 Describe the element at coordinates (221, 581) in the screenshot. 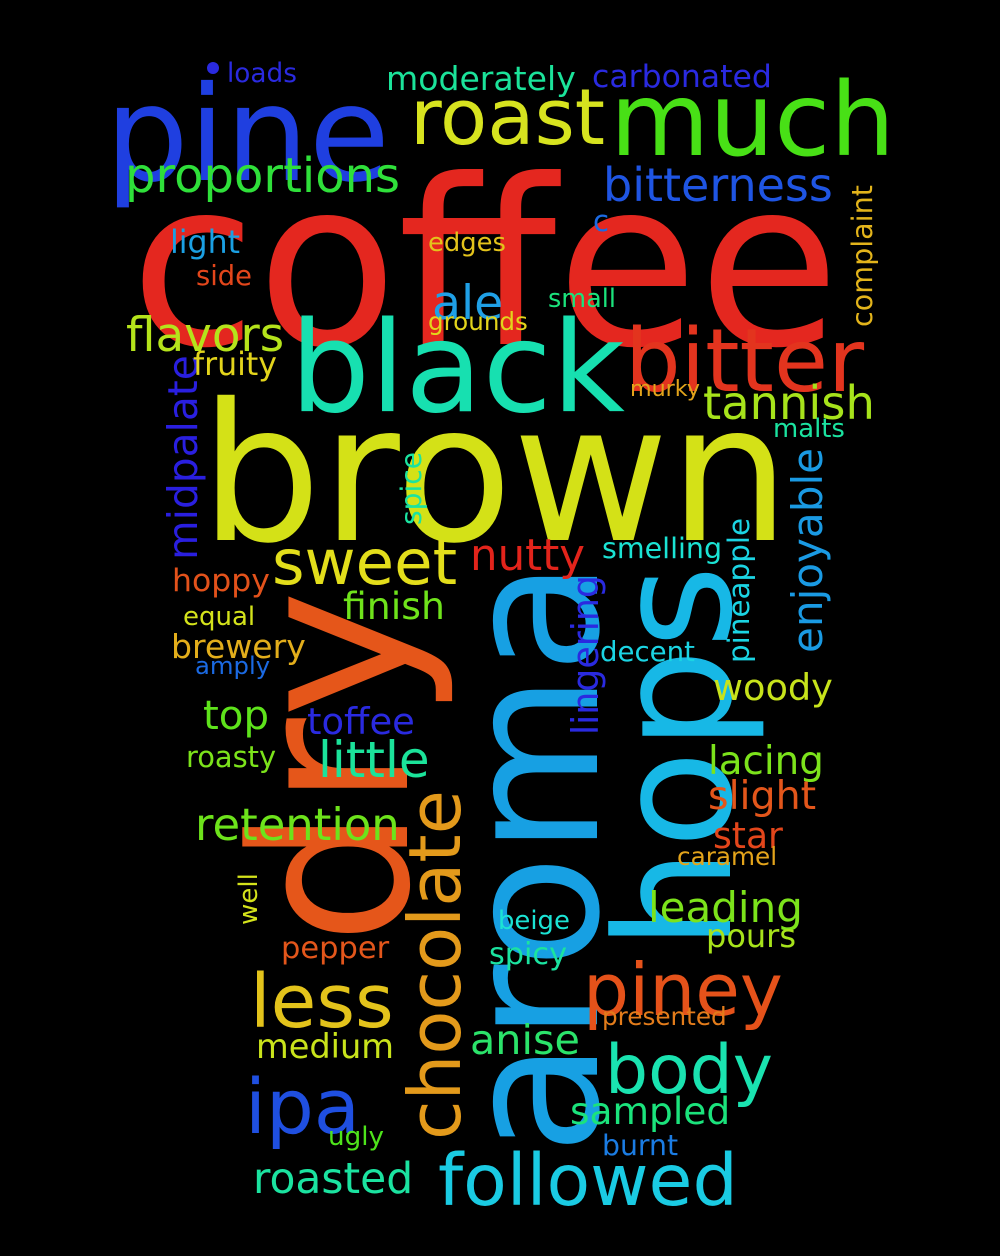

I see `word-hoppy: hoppy` at that location.